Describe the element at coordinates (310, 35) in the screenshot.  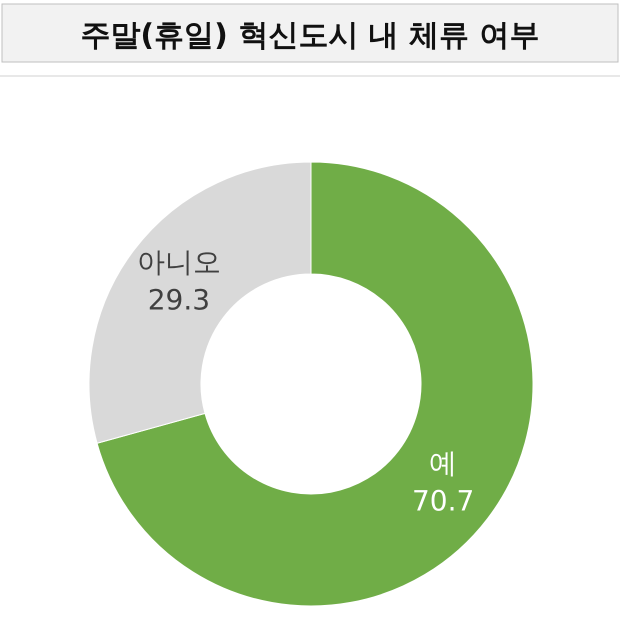
I see `chart-title: 주말(휴일) 혁신도시 내 체류 여부` at that location.